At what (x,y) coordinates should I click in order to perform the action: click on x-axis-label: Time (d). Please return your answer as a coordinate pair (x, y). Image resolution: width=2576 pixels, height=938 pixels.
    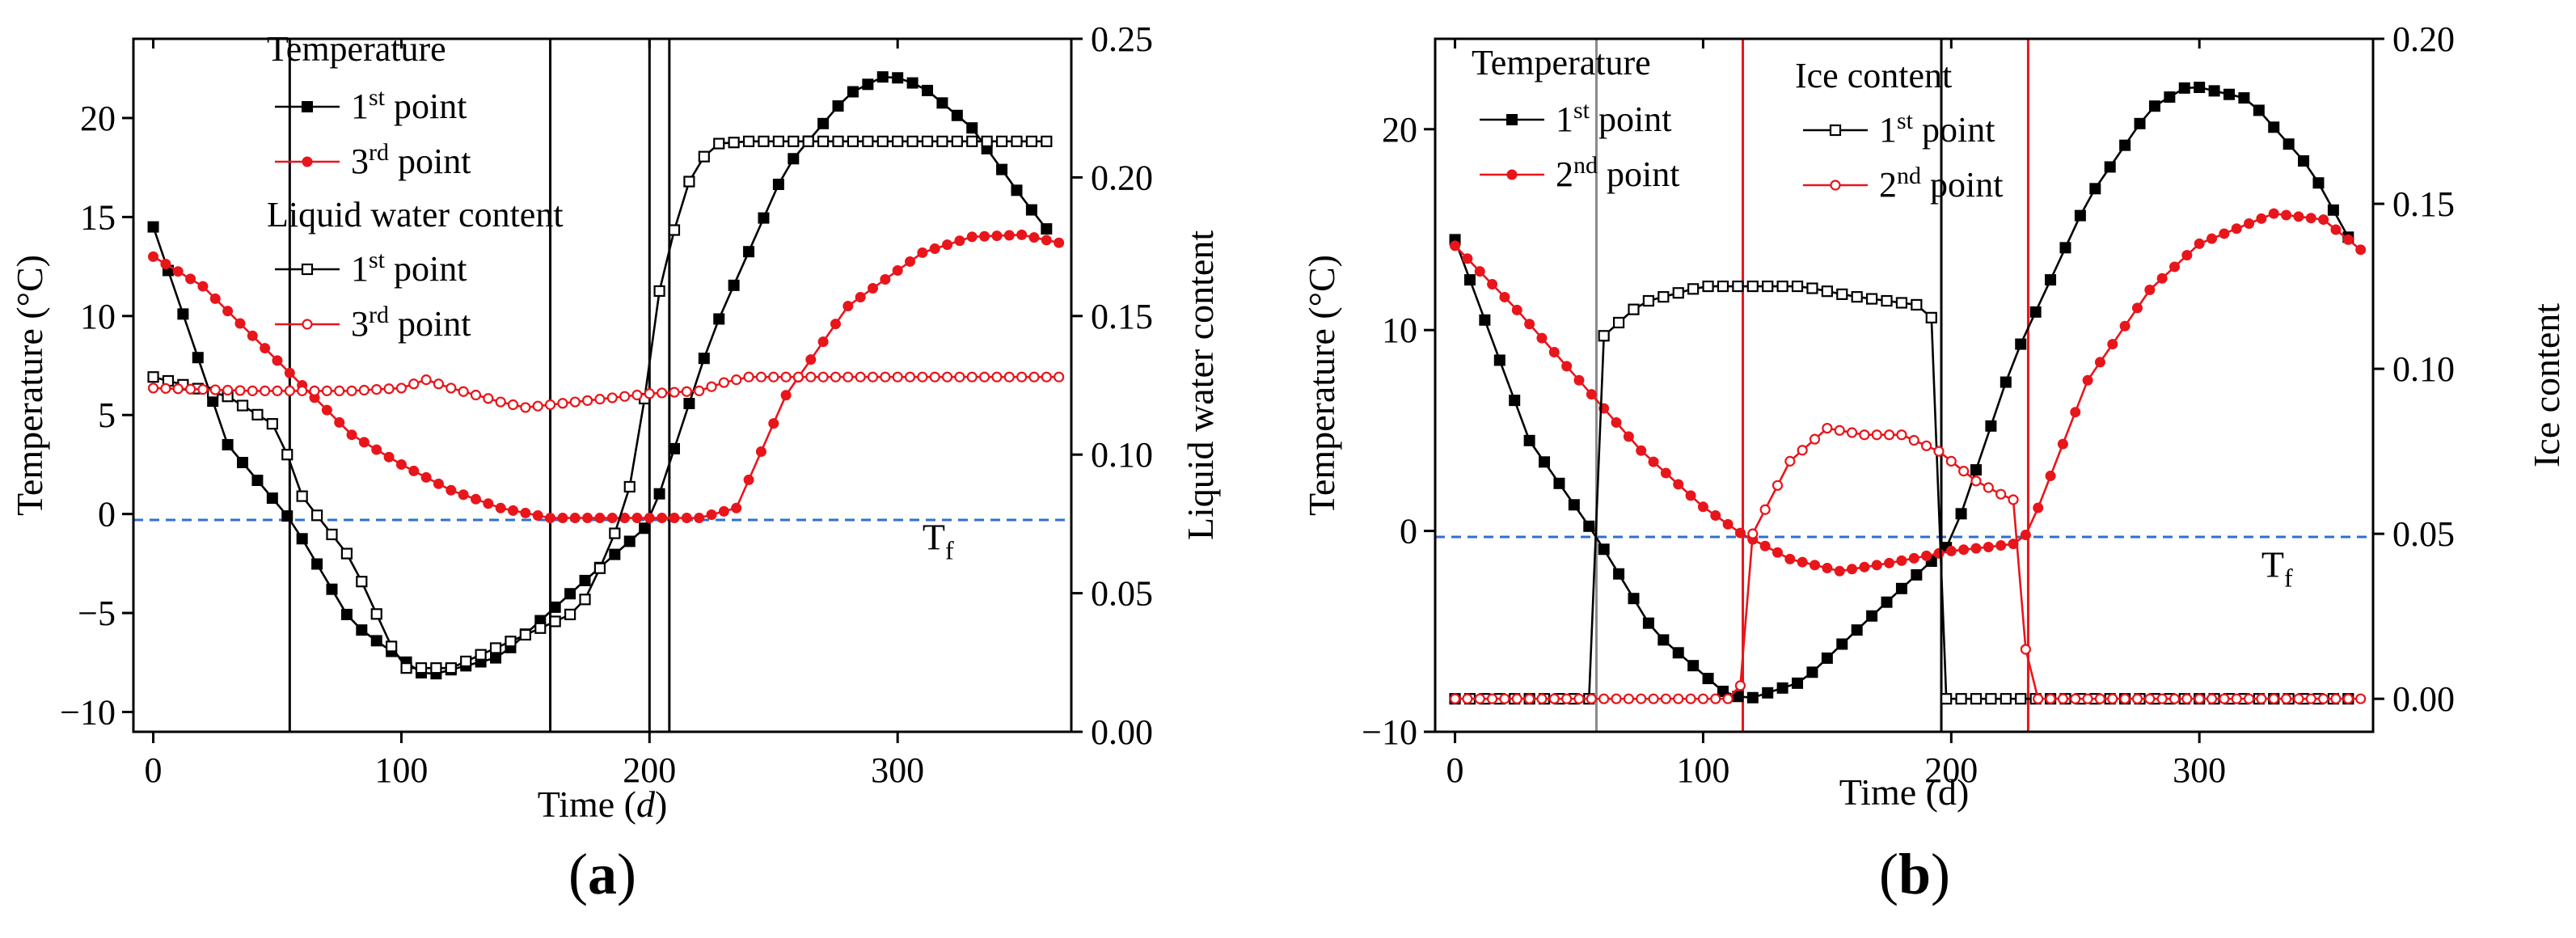
    Looking at the image, I should click on (603, 804).